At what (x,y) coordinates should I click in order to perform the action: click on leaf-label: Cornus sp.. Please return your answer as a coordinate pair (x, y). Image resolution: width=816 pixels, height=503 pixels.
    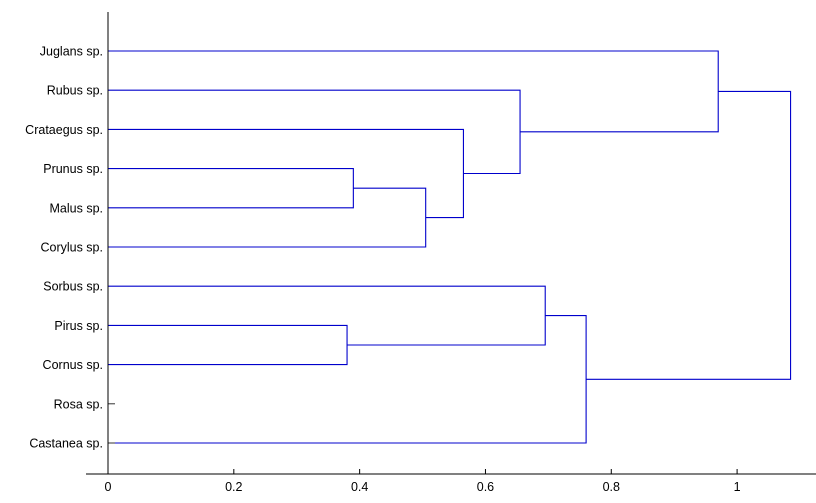
    Looking at the image, I should click on (73, 365).